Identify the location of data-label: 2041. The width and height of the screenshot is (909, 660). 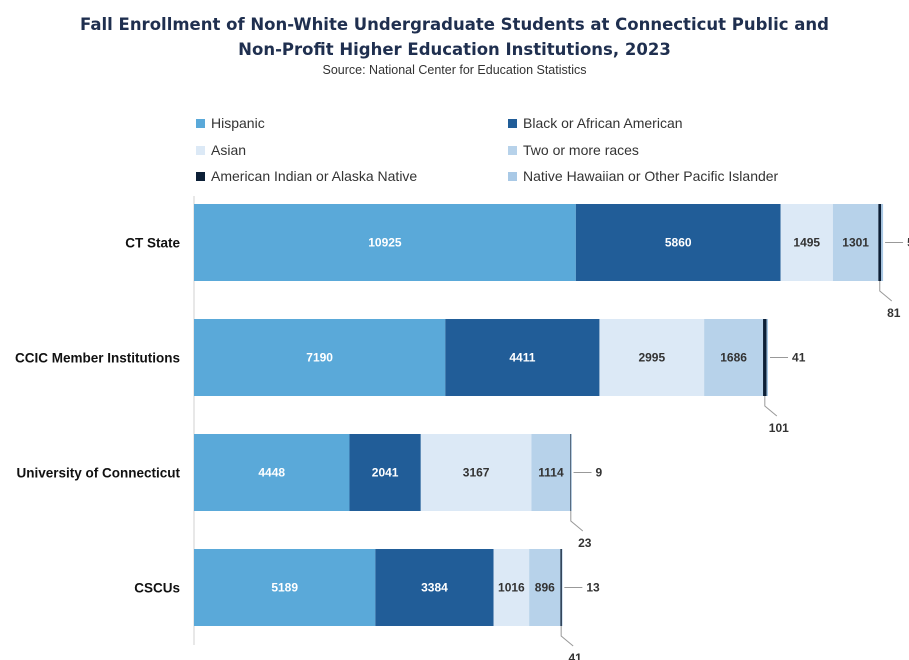
(385, 473).